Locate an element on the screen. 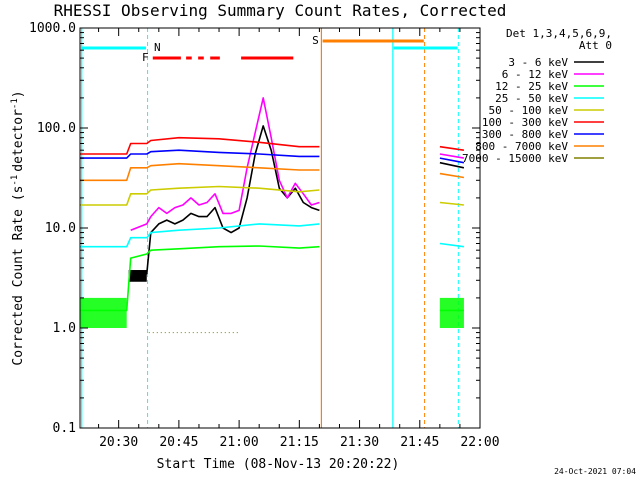 This screenshot has height=480, width=640. legend-label-0: 3 - 6 keV is located at coordinates (538, 62).